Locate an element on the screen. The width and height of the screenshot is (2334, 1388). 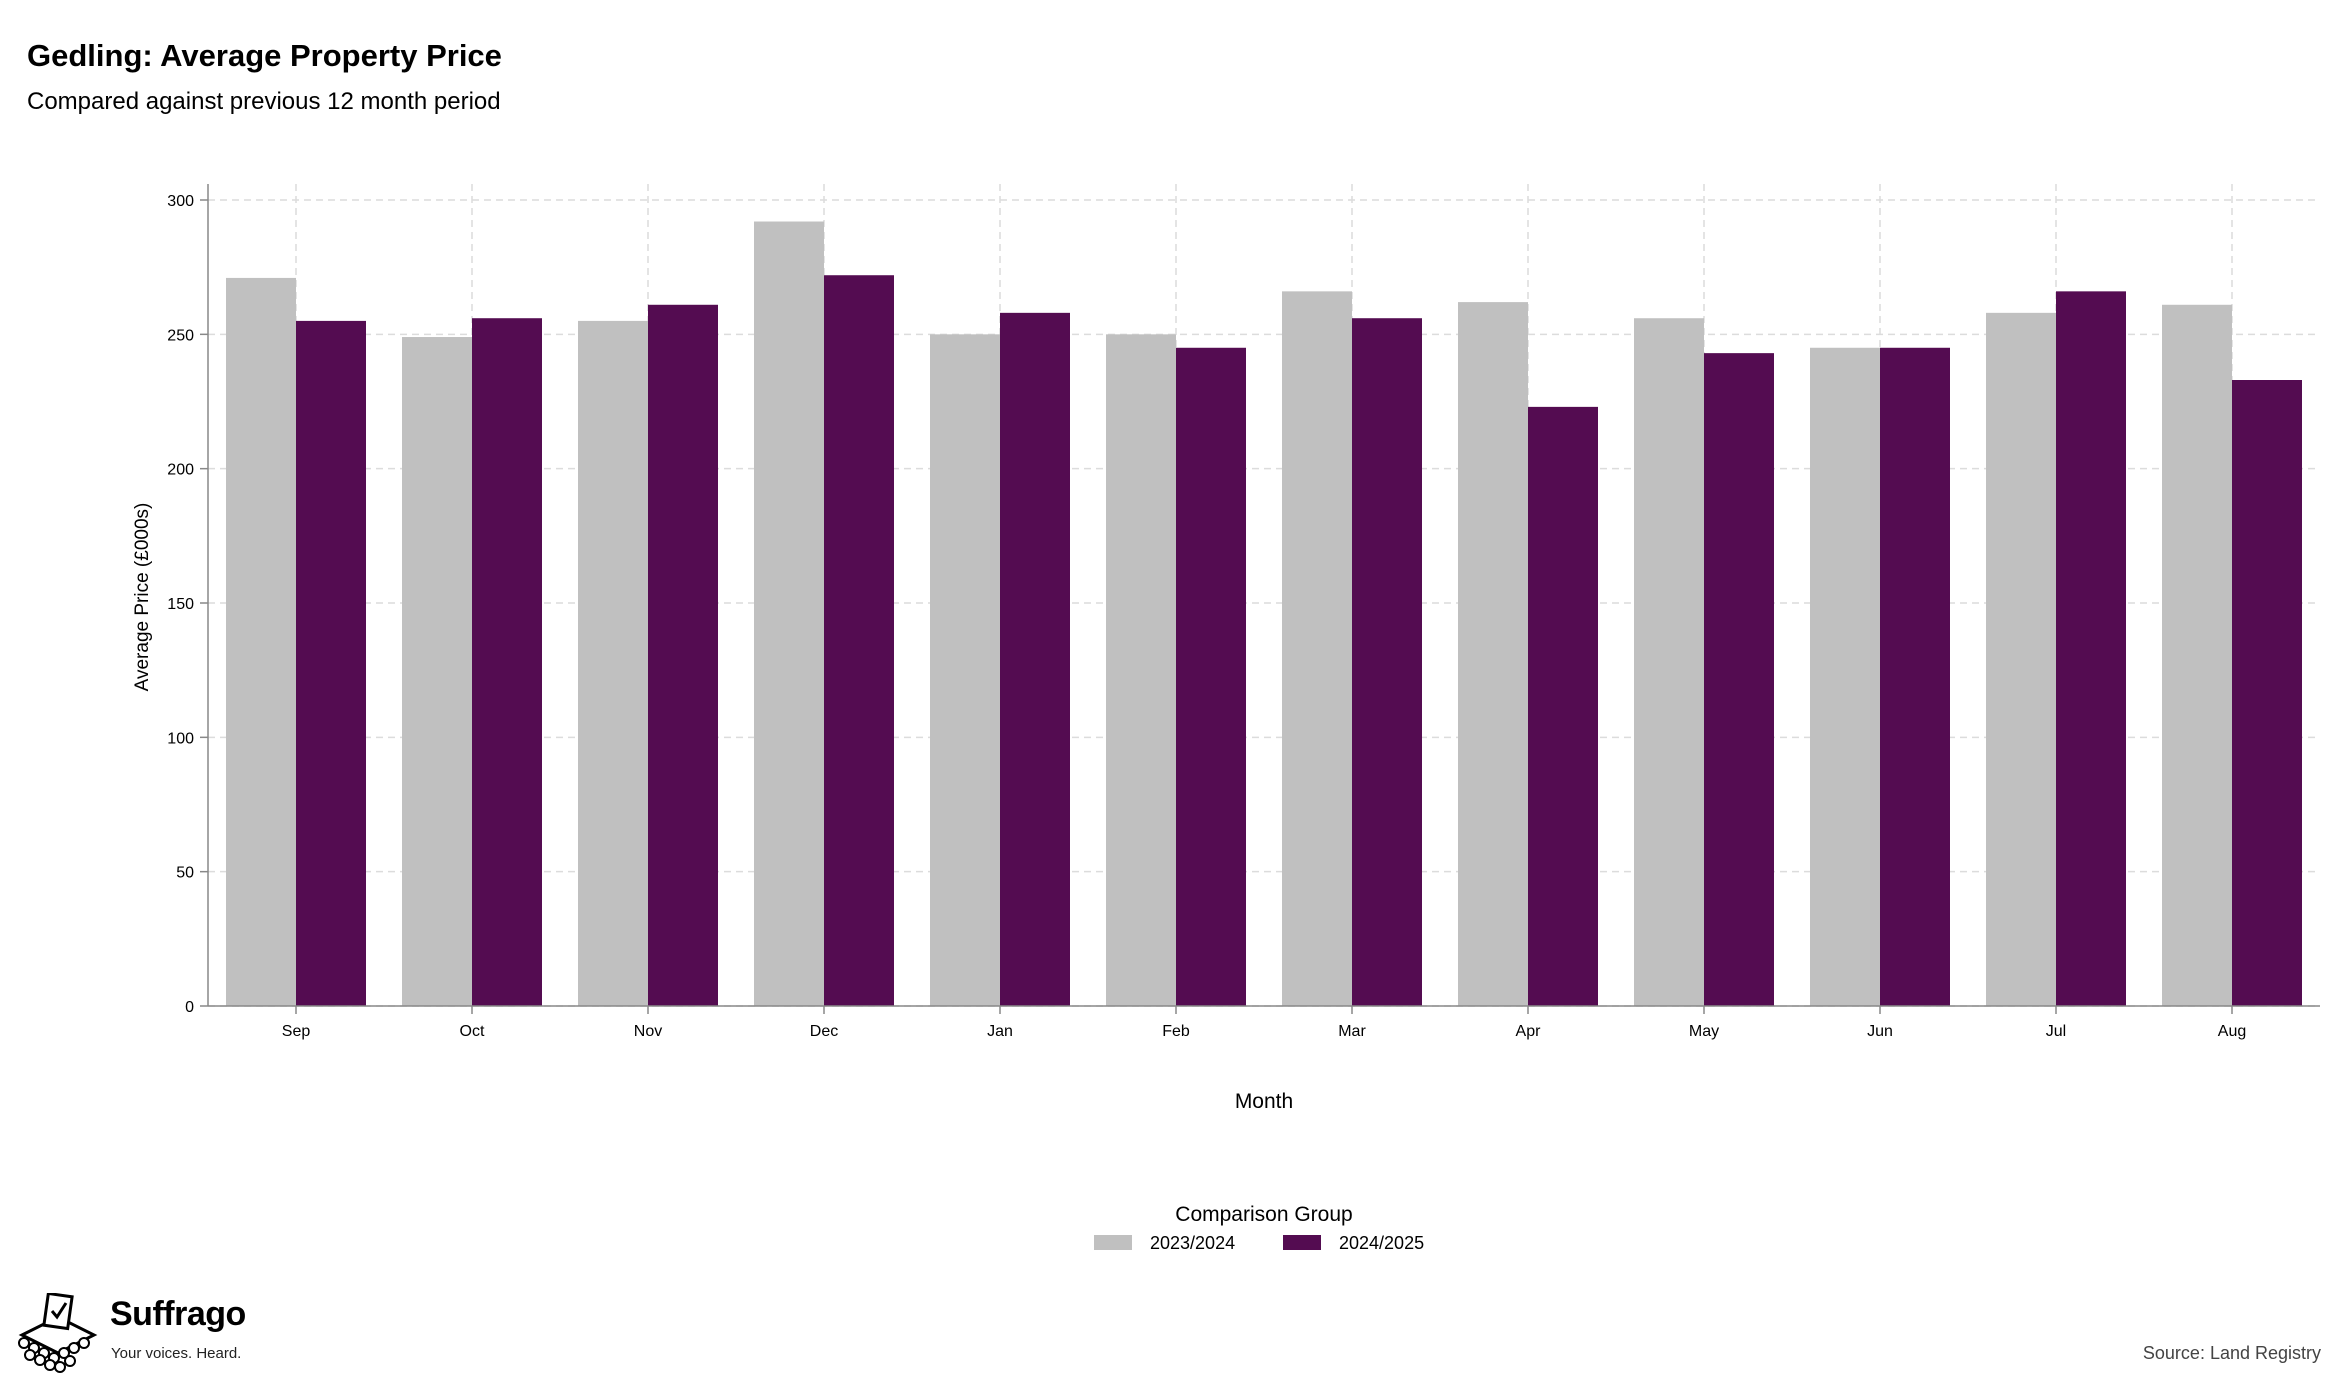
x-axis-label: Month is located at coordinates (1264, 1101).